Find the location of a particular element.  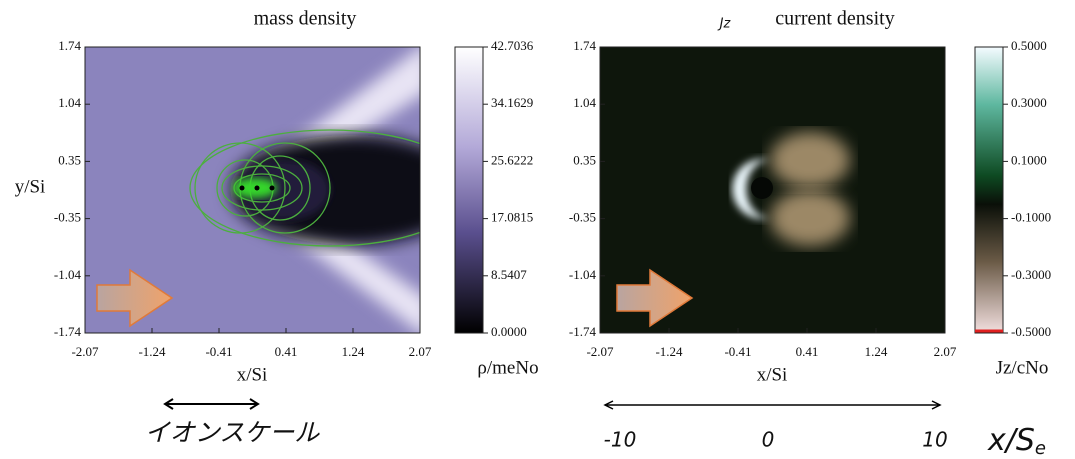

panel-title-symbol: Jz is located at coordinates (724, 24).